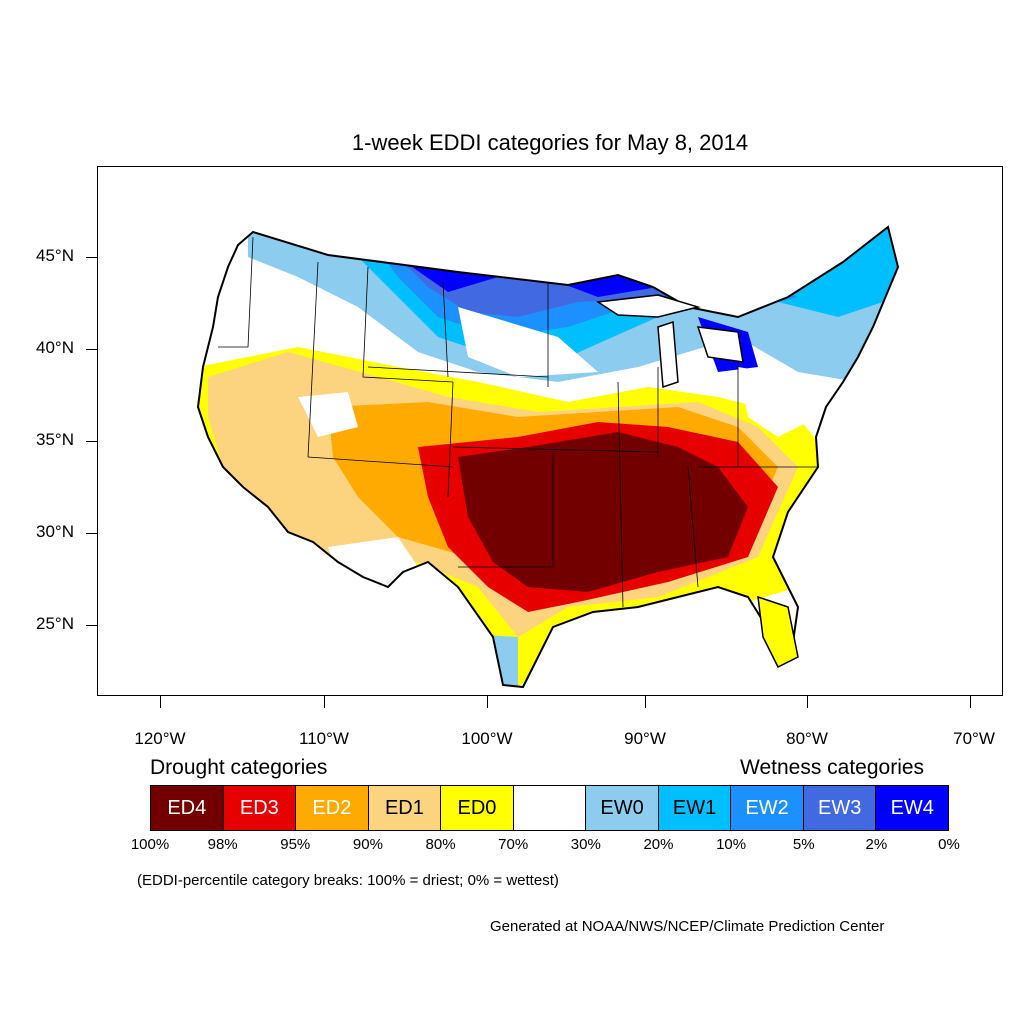 The height and width of the screenshot is (1024, 1024). What do you see at coordinates (949, 844) in the screenshot?
I see `break-label: 0%` at bounding box center [949, 844].